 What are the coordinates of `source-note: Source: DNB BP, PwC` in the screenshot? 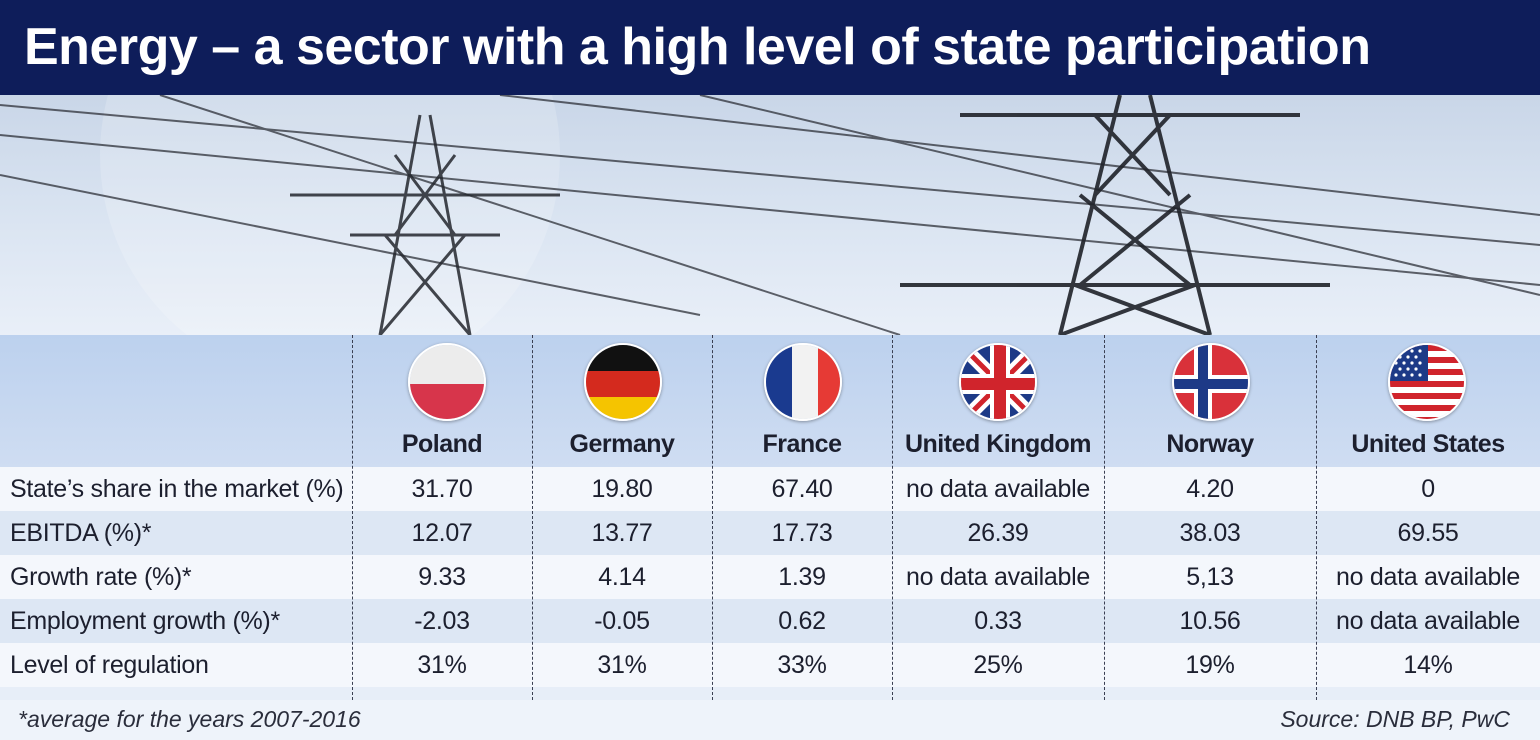 It's located at (1395, 719).